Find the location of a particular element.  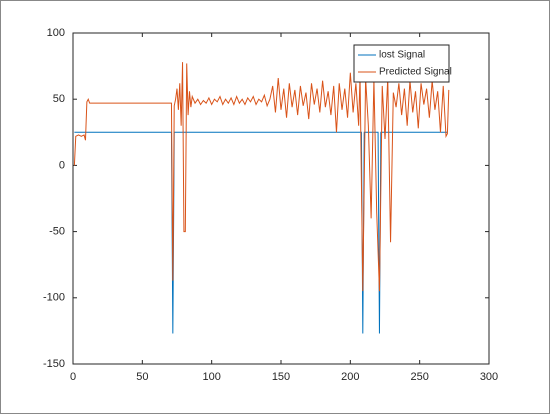

x-tick-label: 150 is located at coordinates (281, 377).